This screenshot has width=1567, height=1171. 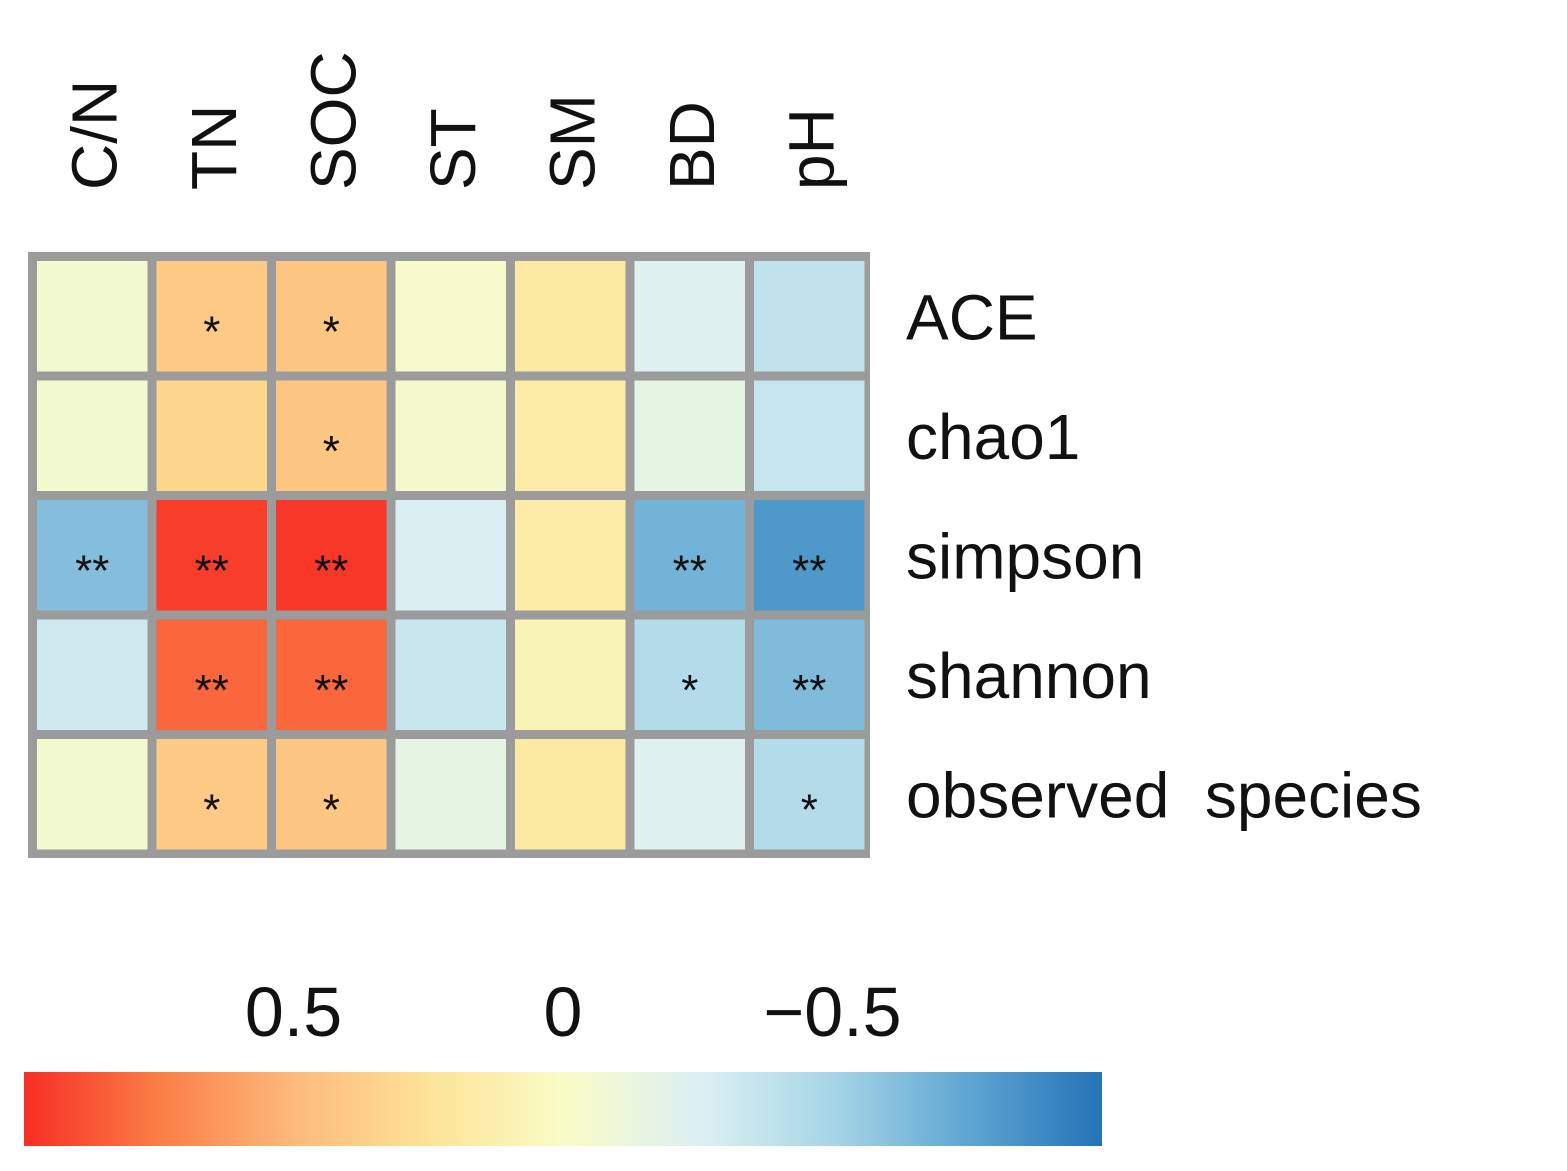 What do you see at coordinates (811, 149) in the screenshot?
I see `column-label: pH` at bounding box center [811, 149].